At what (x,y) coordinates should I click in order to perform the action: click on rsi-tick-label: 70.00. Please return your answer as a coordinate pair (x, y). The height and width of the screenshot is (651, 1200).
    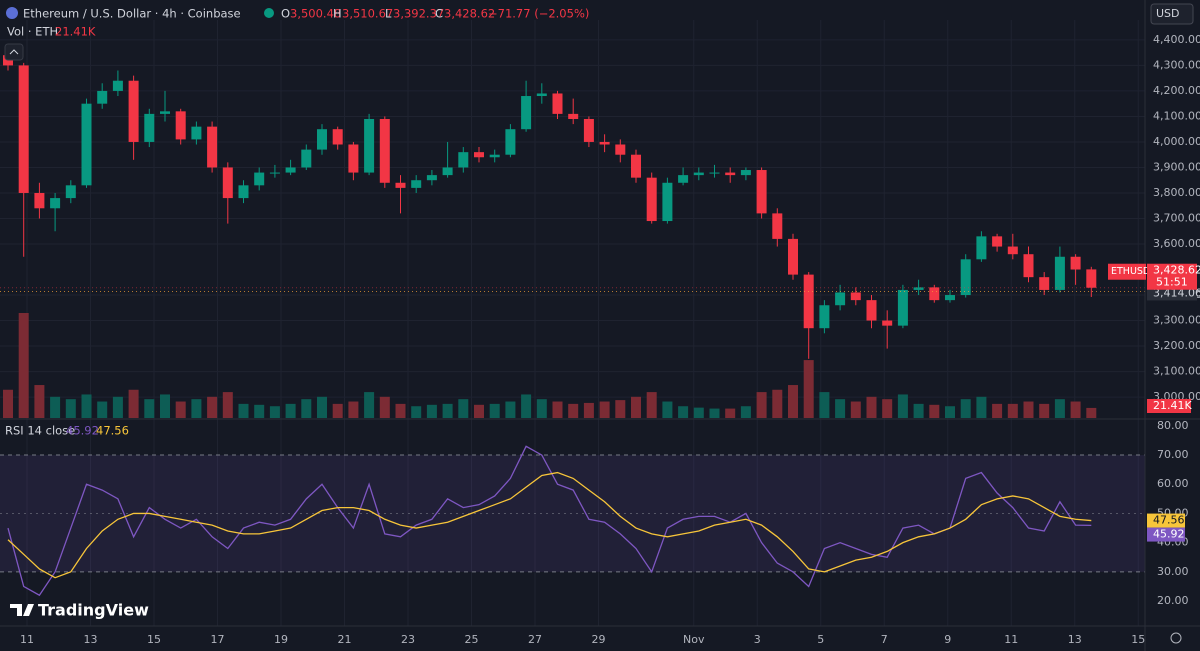
    Looking at the image, I should click on (1173, 454).